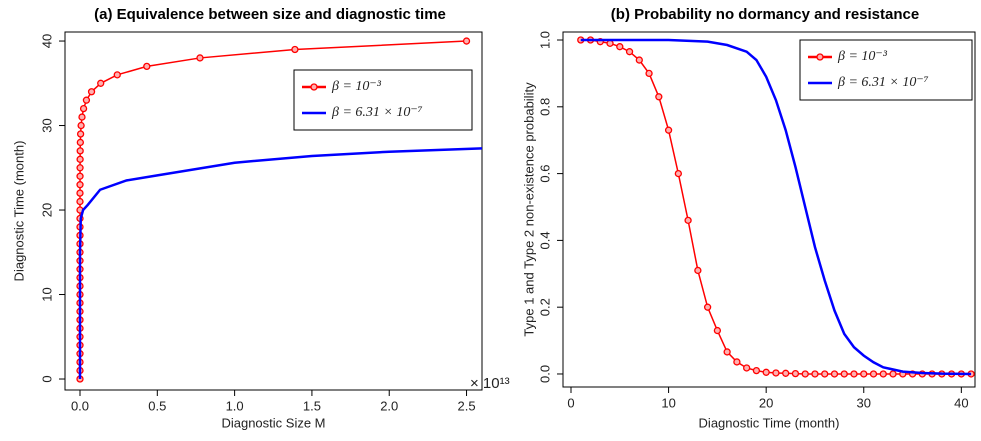 Image resolution: width=981 pixels, height=441 pixels. I want to click on x-tick-label: 20, so click(766, 402).